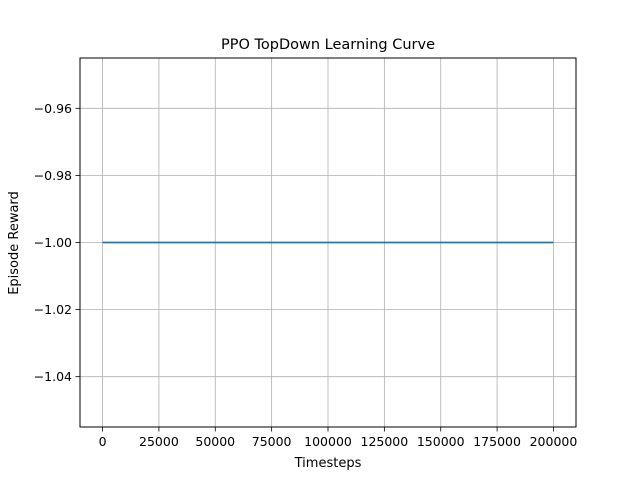 The image size is (640, 480). What do you see at coordinates (328, 463) in the screenshot?
I see `x-axis-label: Timesteps` at bounding box center [328, 463].